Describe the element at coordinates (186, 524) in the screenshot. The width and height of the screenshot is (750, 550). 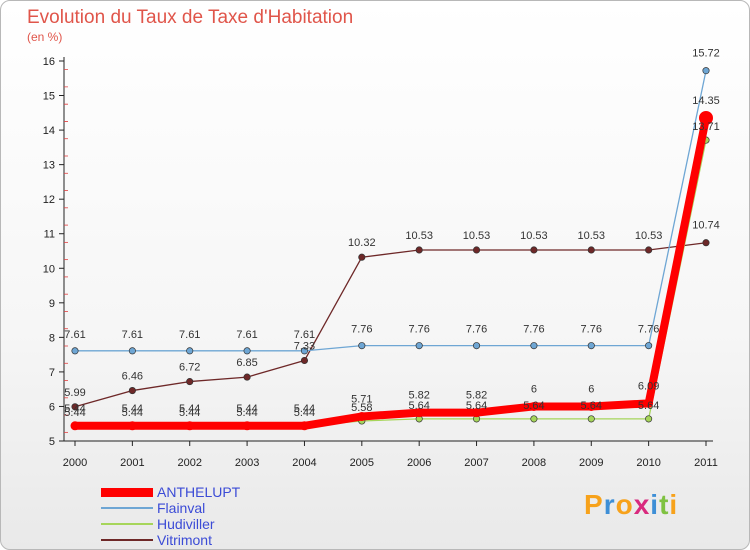
I see `legend-label-hudiviller: Hudiviller` at that location.